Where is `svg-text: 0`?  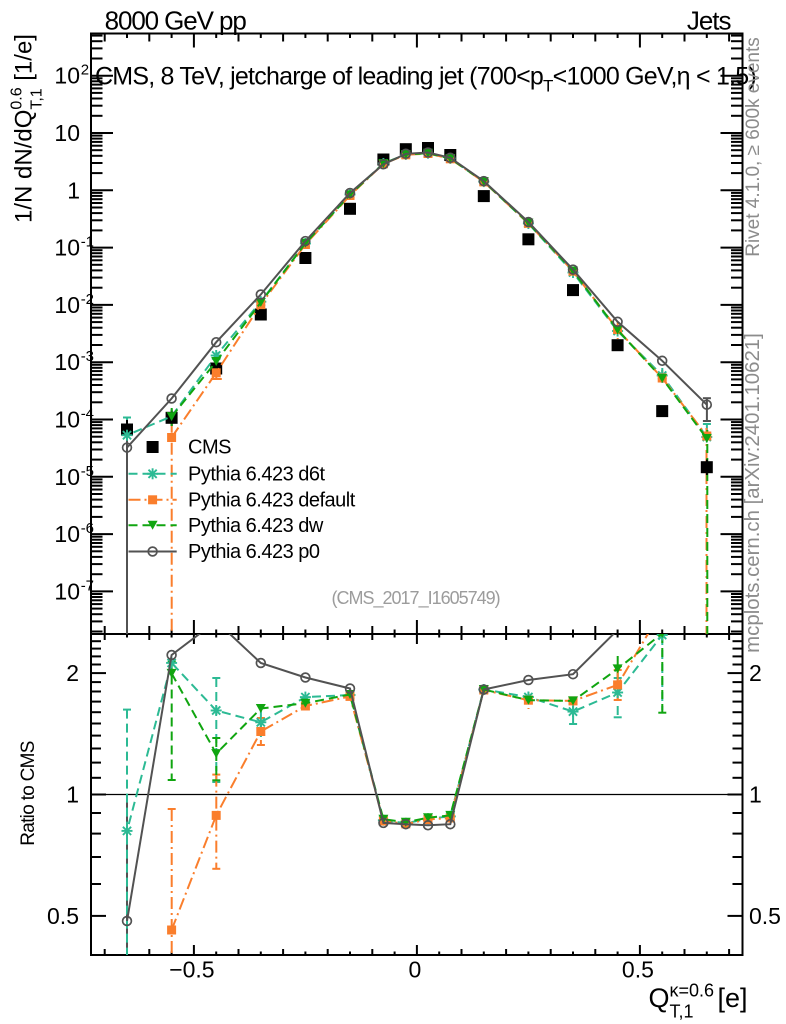
svg-text: 0 is located at coordinates (415, 969).